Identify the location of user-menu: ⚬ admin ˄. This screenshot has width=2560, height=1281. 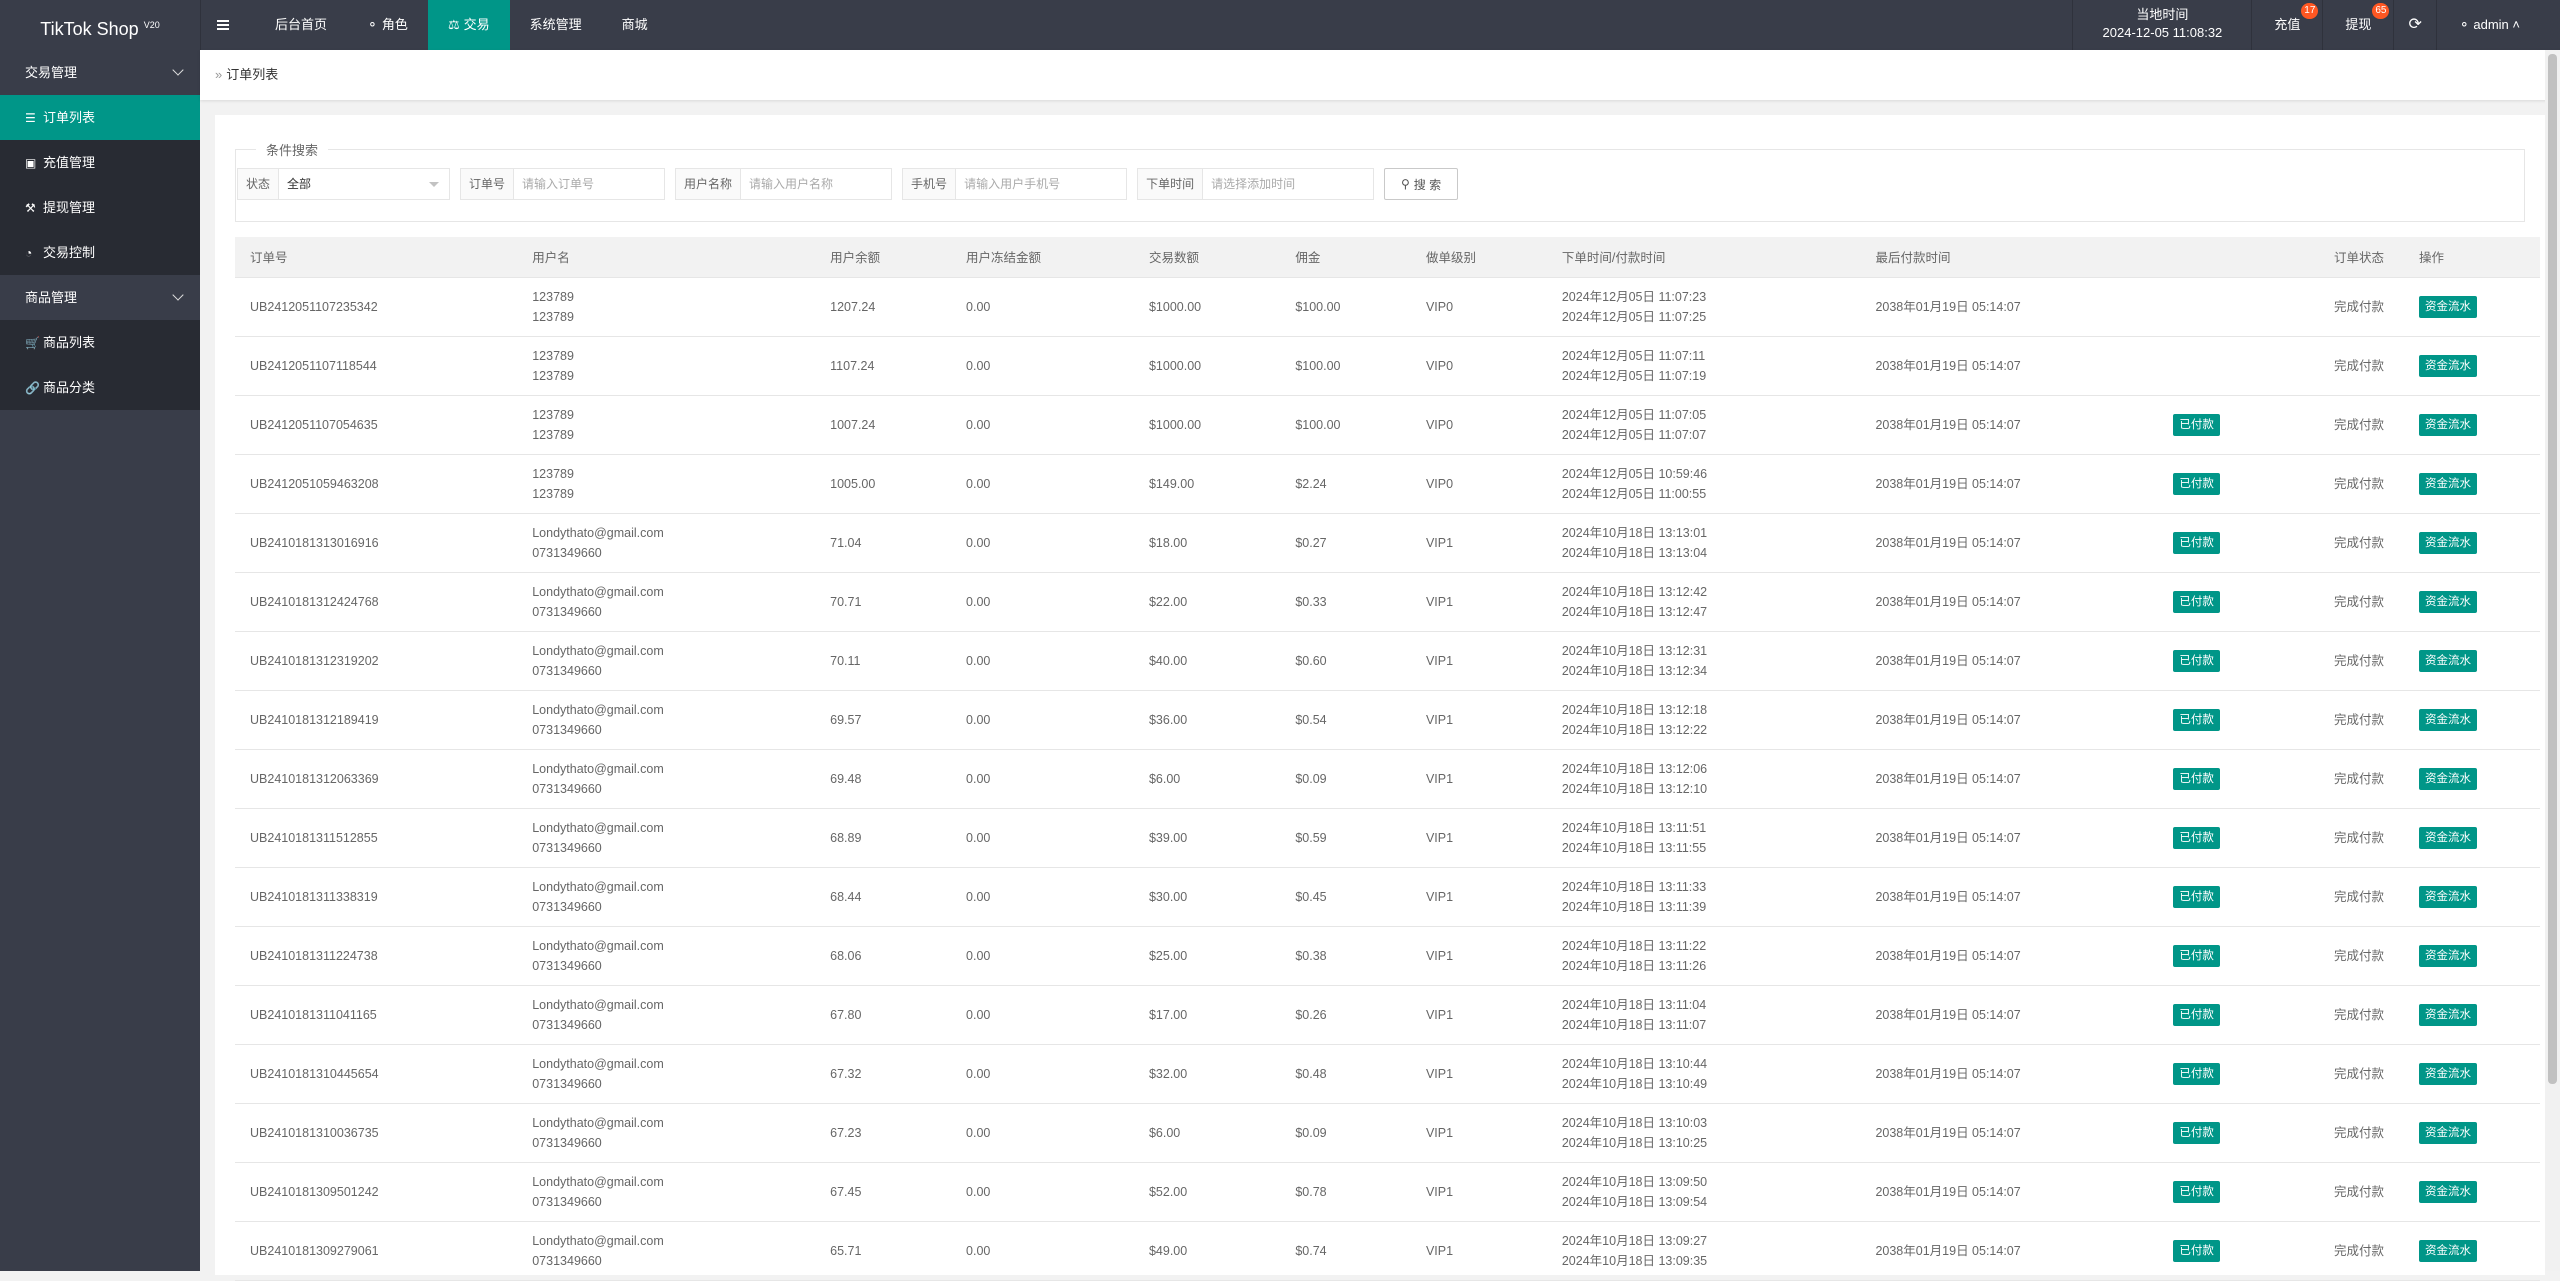
(2498, 25).